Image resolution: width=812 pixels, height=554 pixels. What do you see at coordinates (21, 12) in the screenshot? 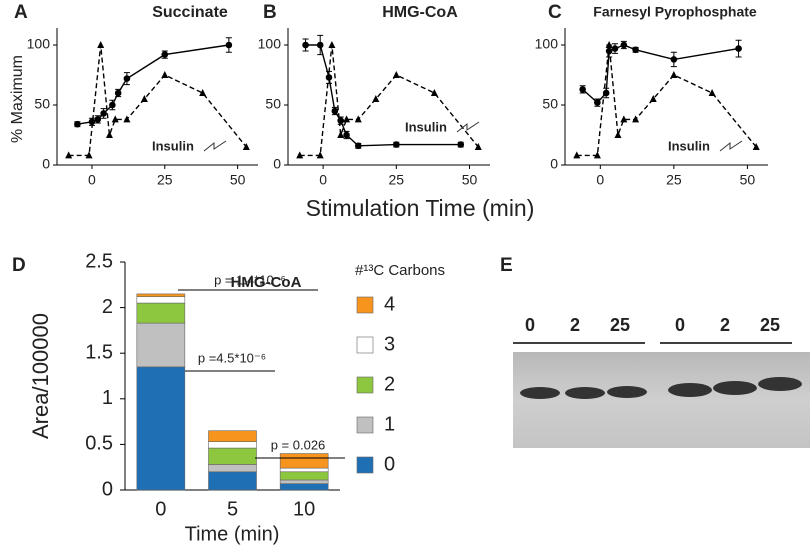
I see `panel-label: A` at bounding box center [21, 12].